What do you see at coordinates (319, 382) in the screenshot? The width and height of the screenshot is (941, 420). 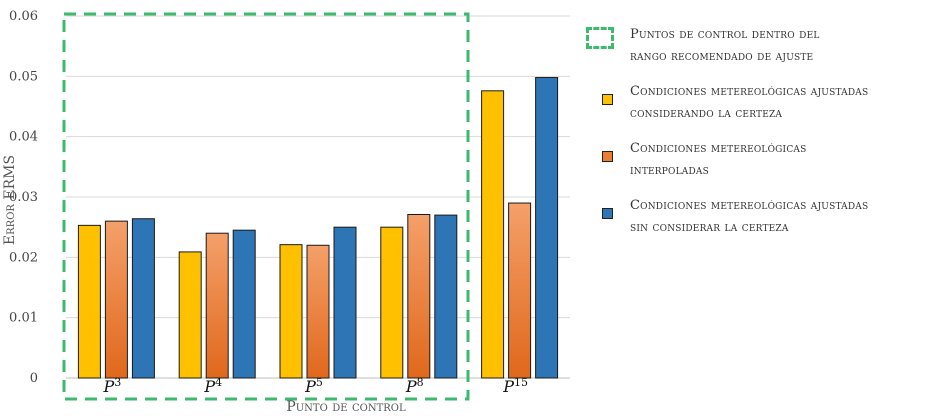 I see `x-tick-superscript: 5` at bounding box center [319, 382].